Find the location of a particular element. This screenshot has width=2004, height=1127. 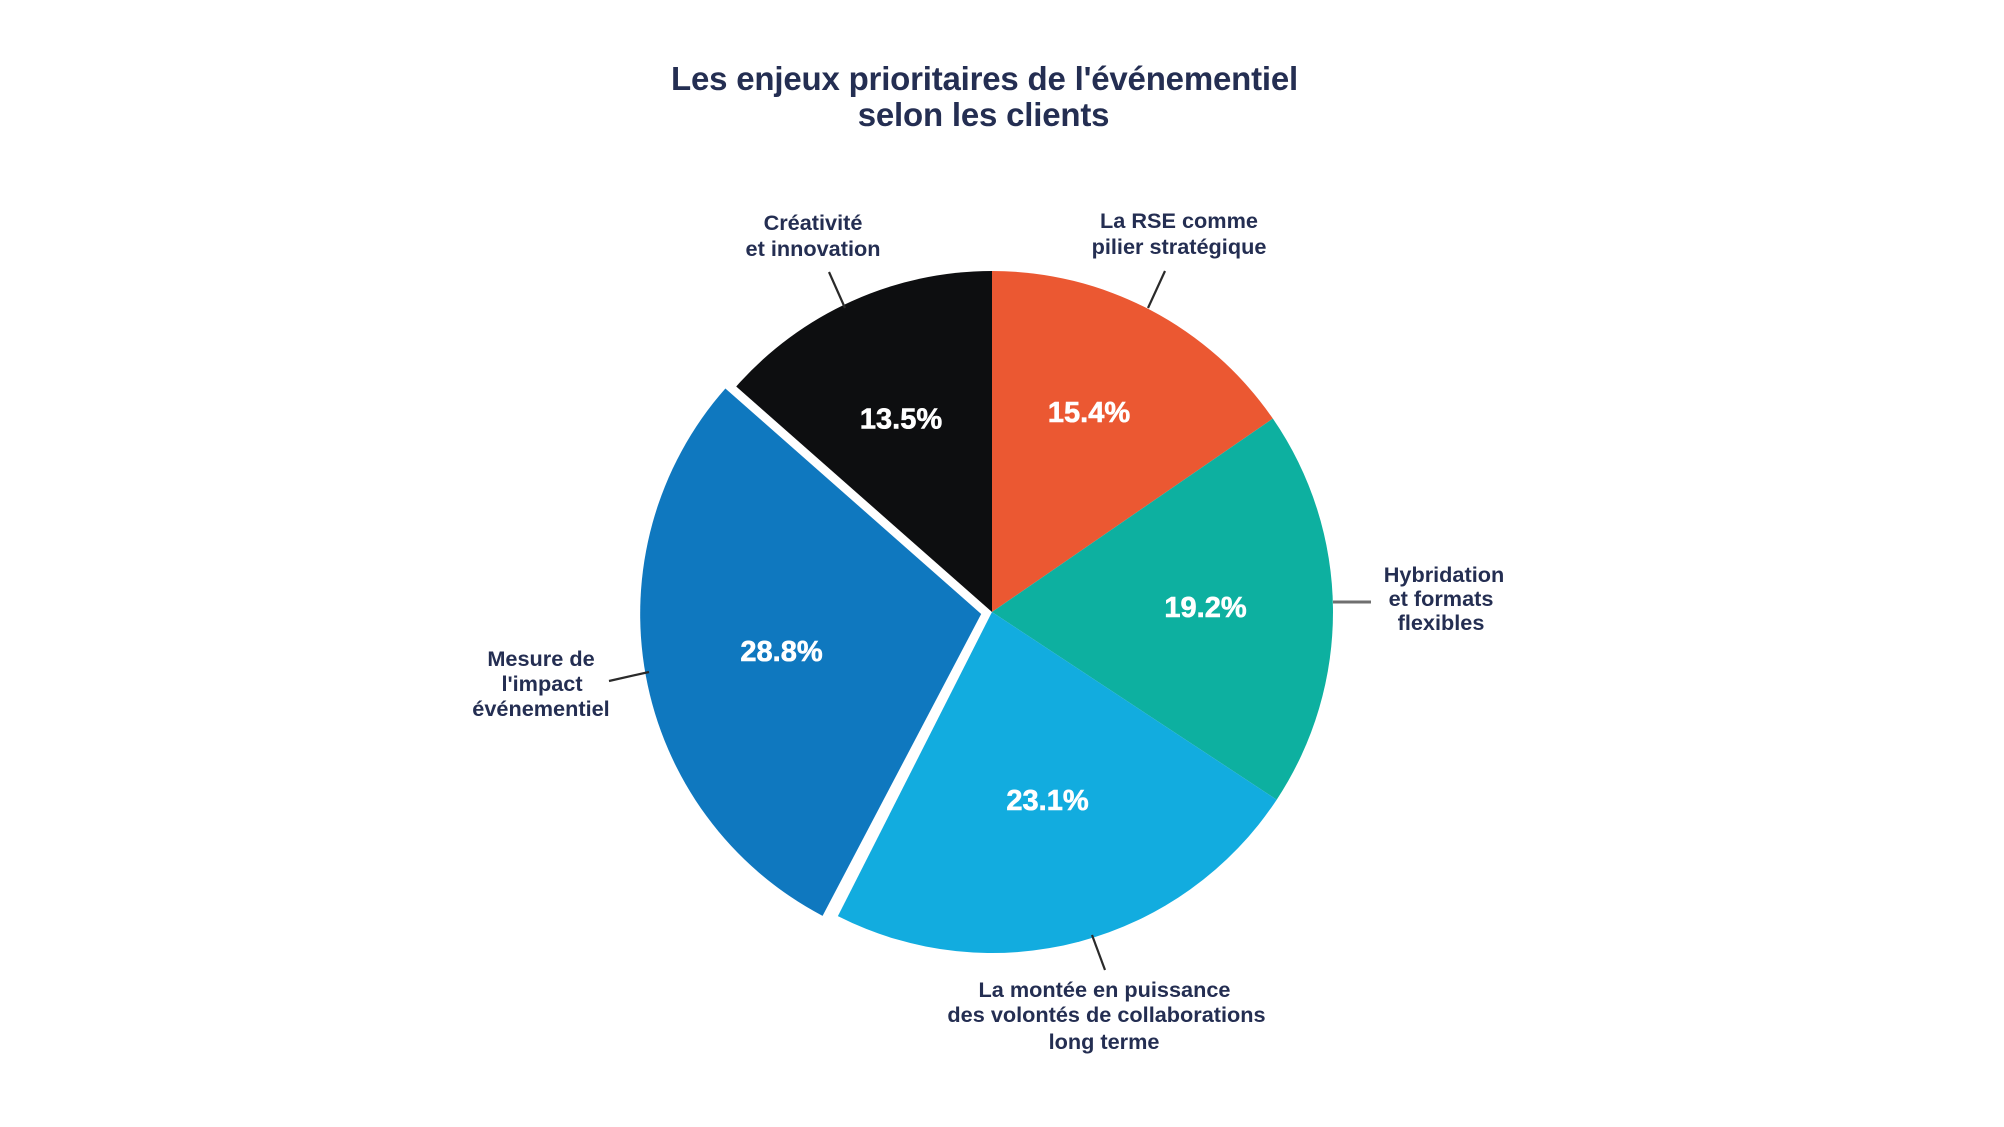

svg-text: flexibles is located at coordinates (1441, 622).